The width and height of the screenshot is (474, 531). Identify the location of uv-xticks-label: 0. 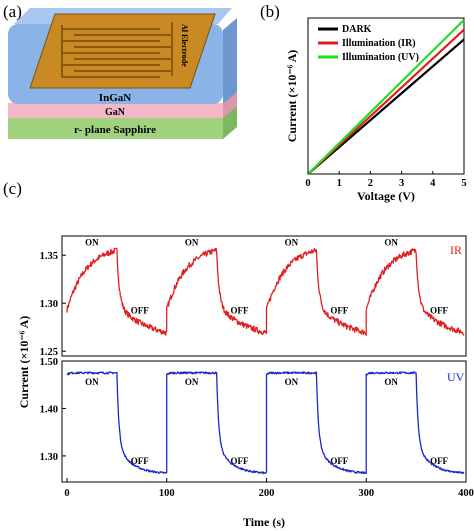
(66, 493).